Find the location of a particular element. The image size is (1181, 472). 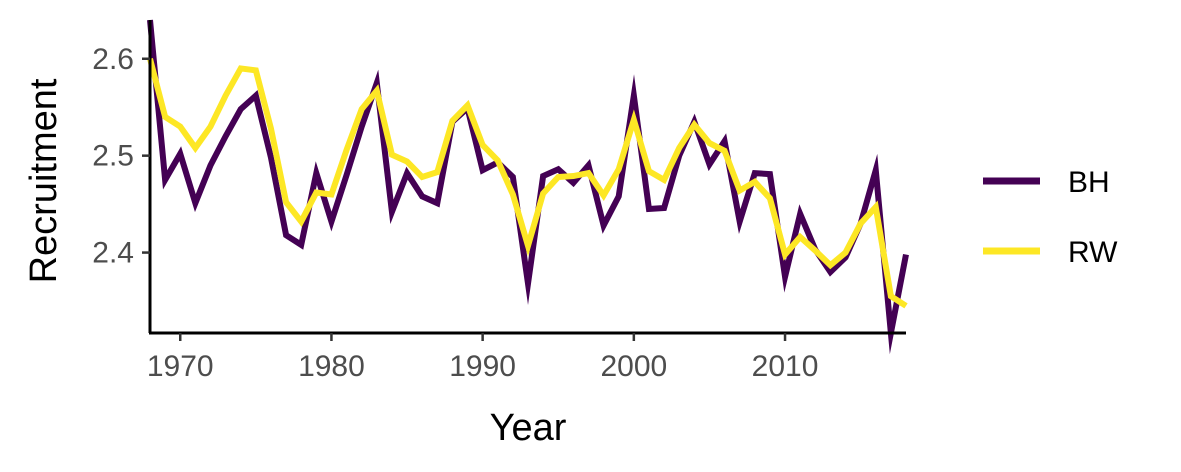

y-tick-label: 2.4 is located at coordinates (113, 253).